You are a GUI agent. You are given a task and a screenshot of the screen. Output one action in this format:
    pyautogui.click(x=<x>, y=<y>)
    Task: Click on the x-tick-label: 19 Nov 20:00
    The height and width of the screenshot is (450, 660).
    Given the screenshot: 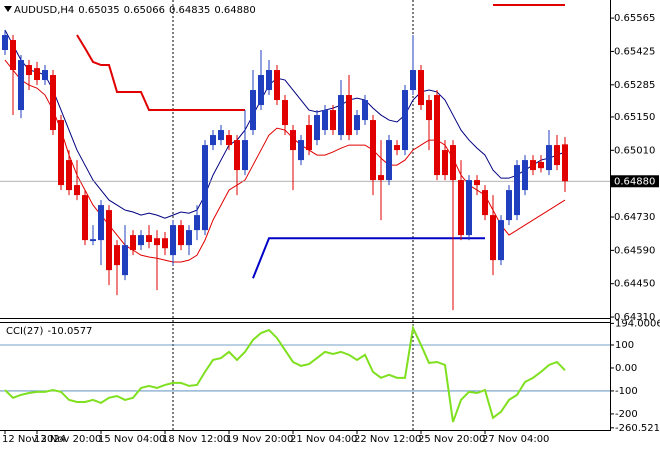 What is the action you would take?
    pyautogui.click(x=259, y=439)
    